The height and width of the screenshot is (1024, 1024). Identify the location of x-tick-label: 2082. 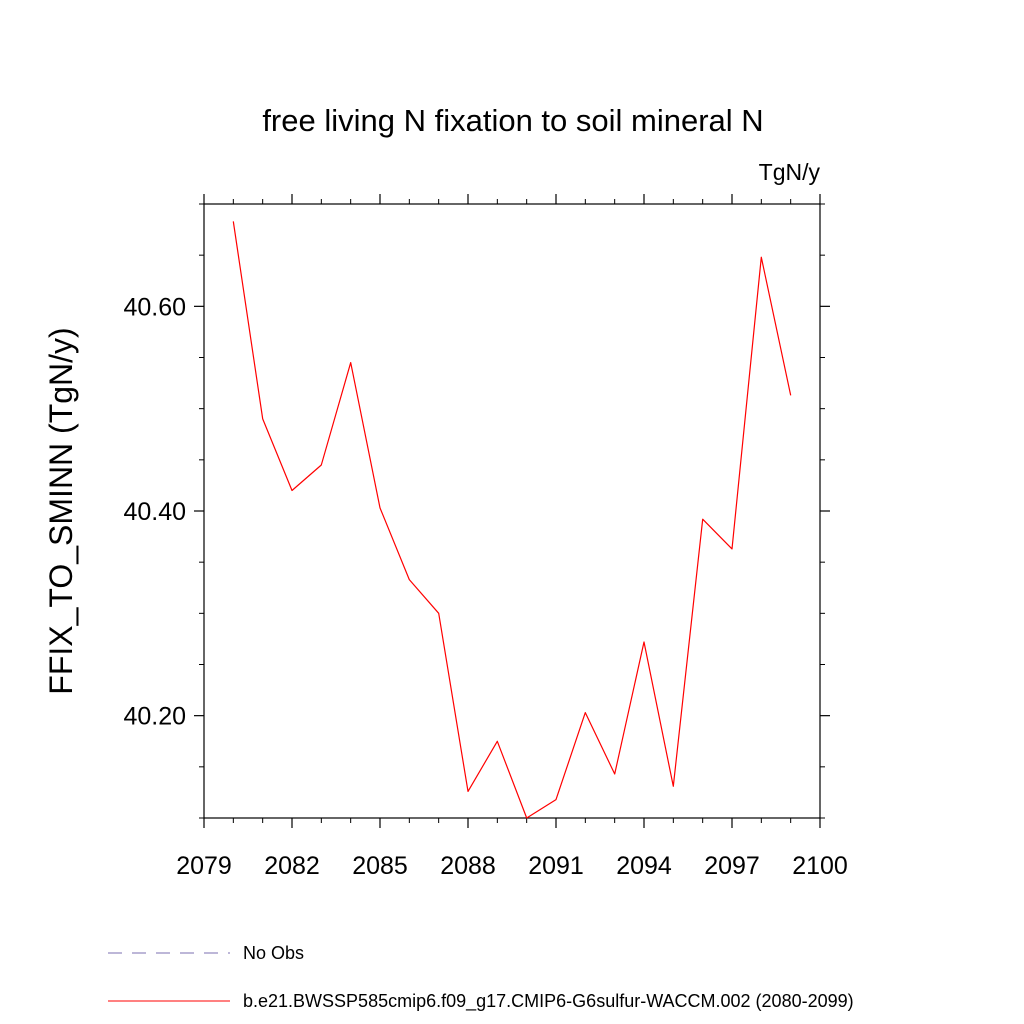
(292, 866).